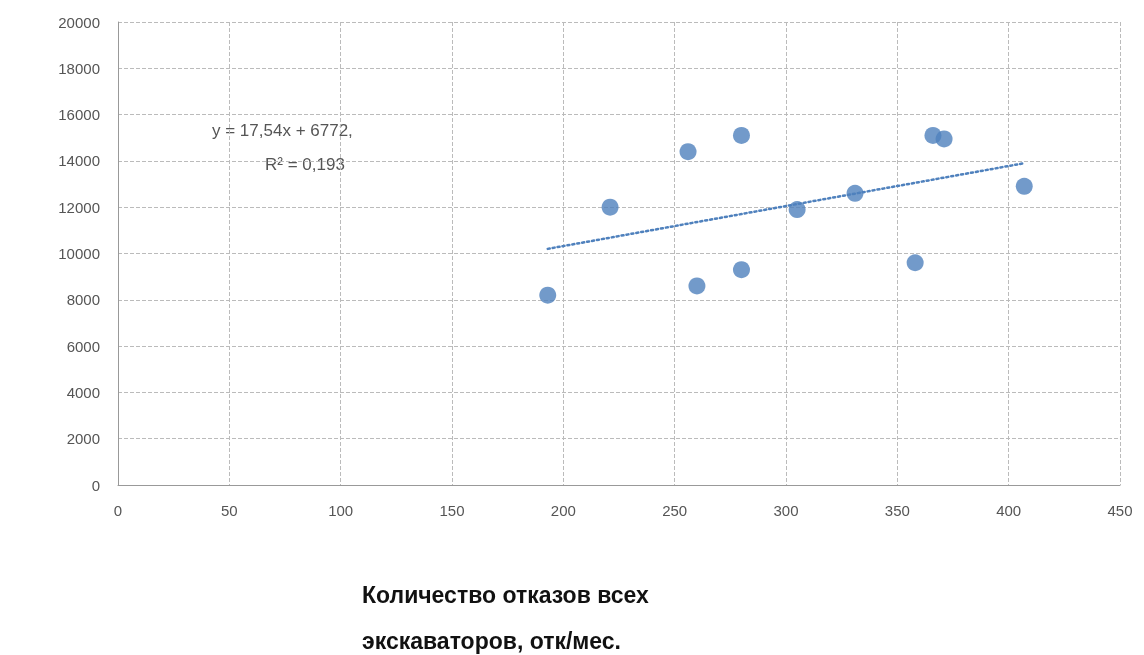  Describe the element at coordinates (79, 115) in the screenshot. I see `y-tick-label: 16000` at that location.